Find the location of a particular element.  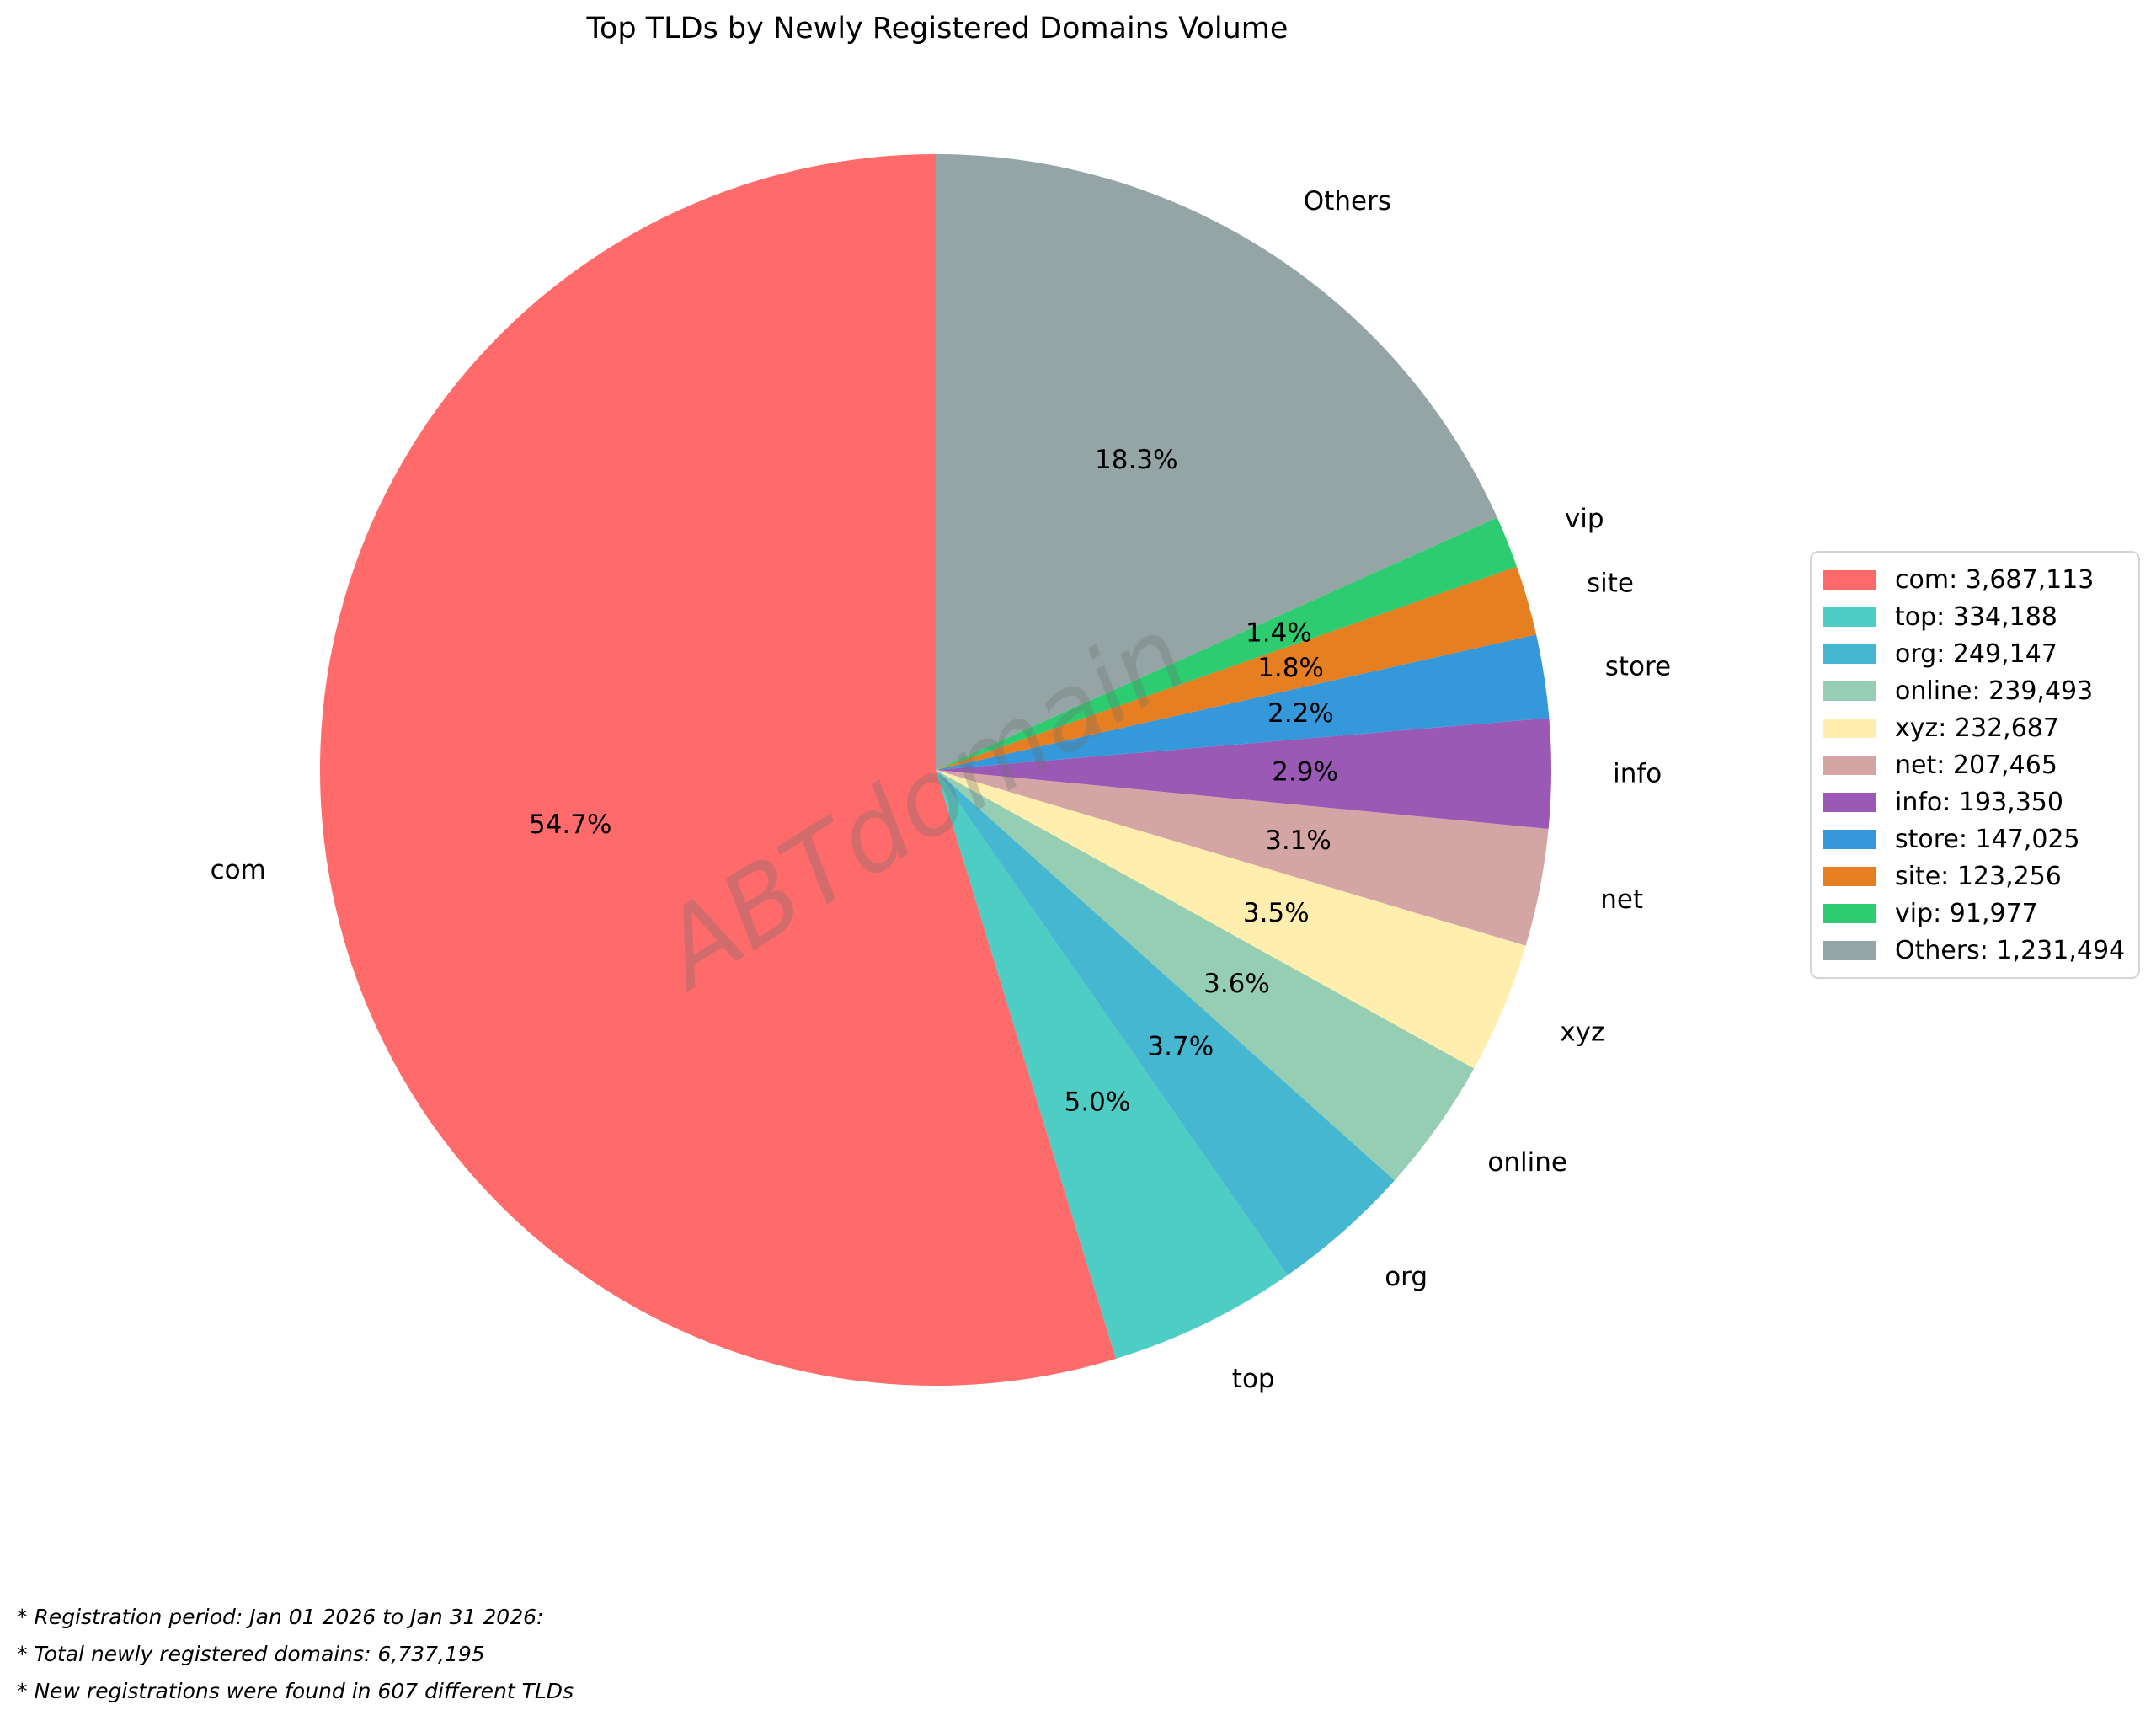

legend-color-swatch-store is located at coordinates (1849, 839).